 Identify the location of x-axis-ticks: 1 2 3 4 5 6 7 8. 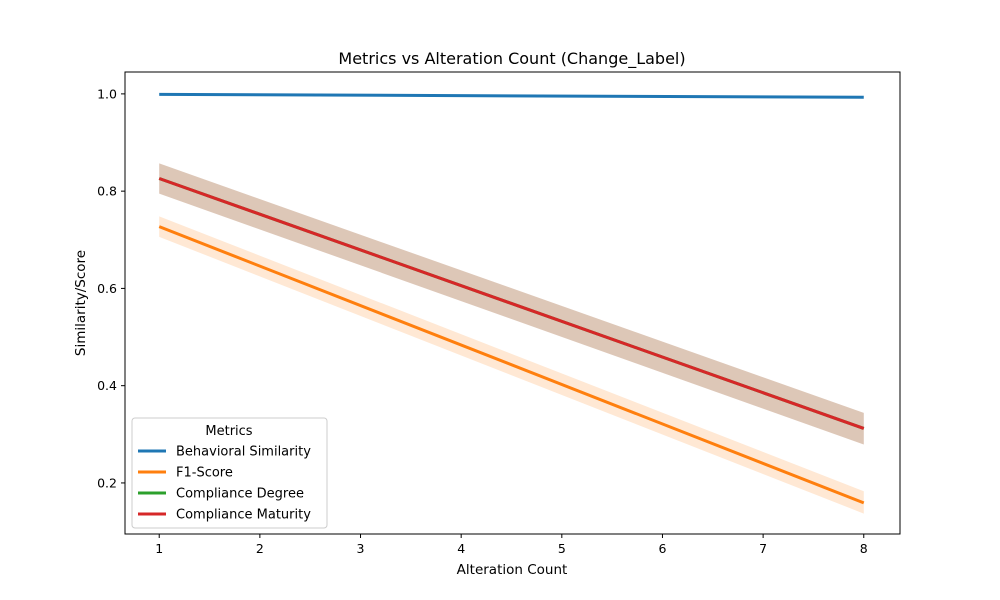
(511, 545).